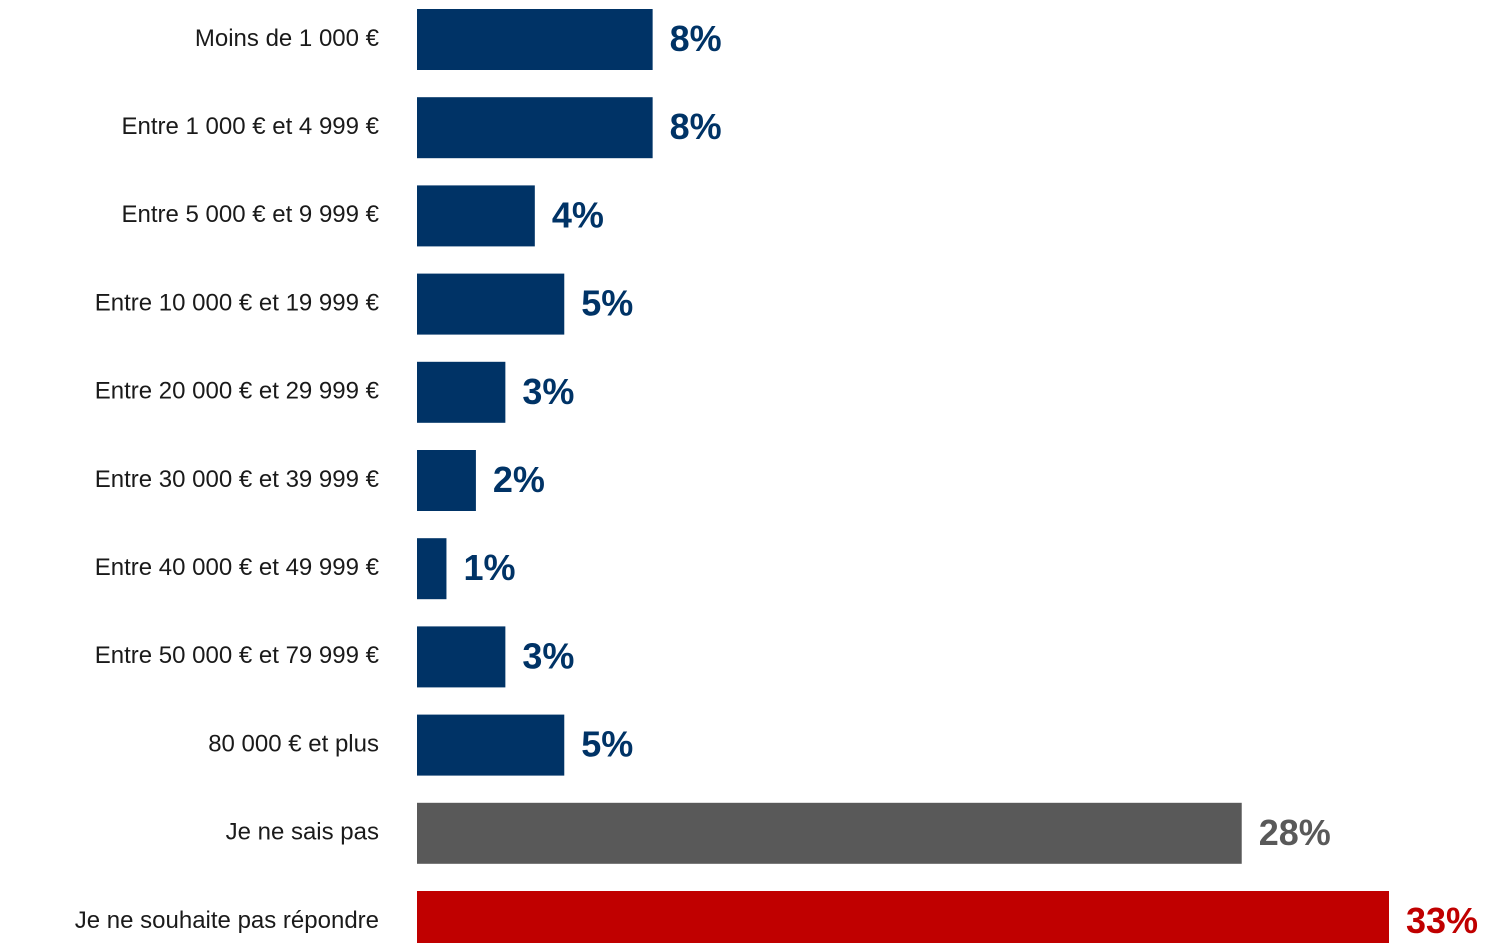  I want to click on category-label: Entre 40 000 € et 49 999 €, so click(237, 567).